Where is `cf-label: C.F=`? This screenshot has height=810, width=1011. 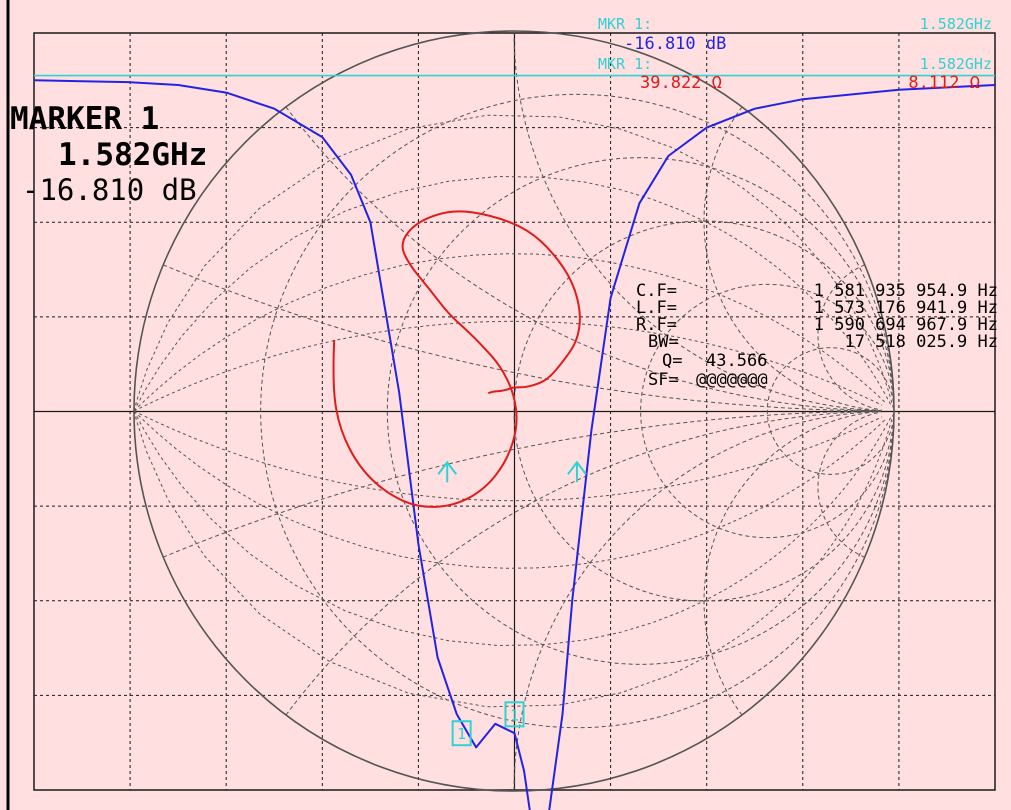 cf-label: C.F= is located at coordinates (656, 291).